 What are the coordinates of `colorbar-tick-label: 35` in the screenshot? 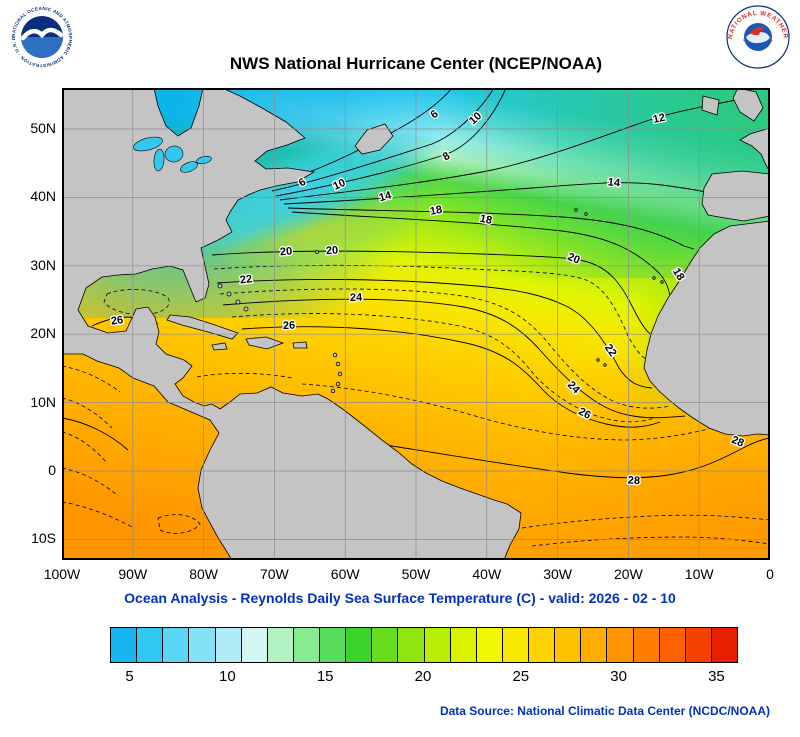 It's located at (716, 676).